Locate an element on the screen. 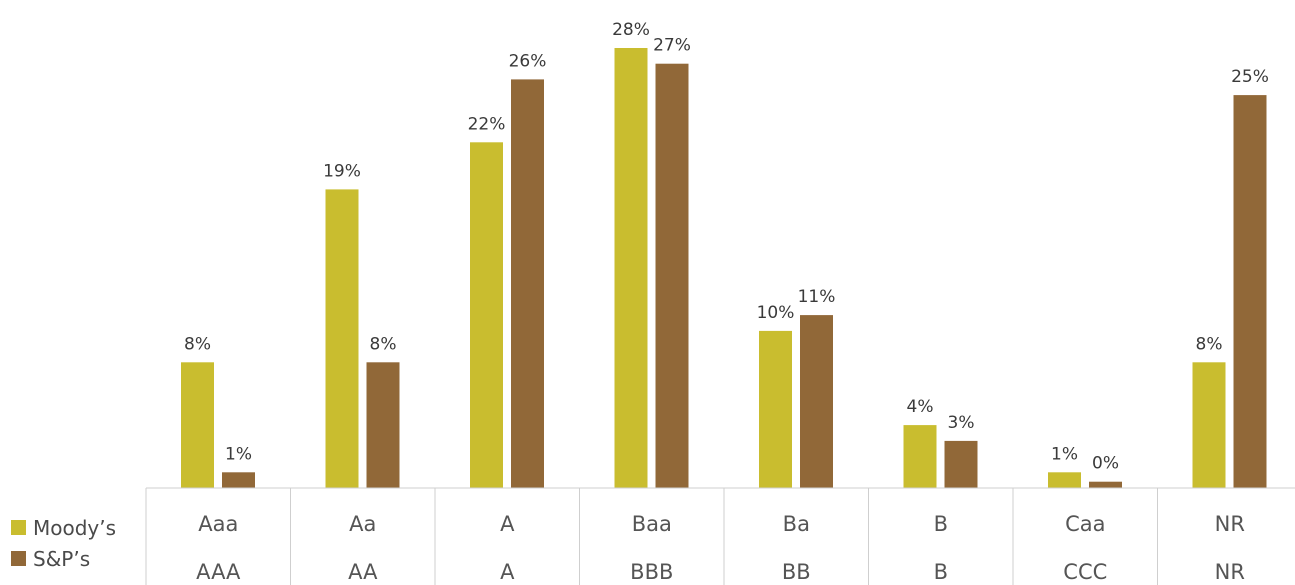 This screenshot has width=1295, height=585. data-label-moodys-5: 10% is located at coordinates (776, 313).